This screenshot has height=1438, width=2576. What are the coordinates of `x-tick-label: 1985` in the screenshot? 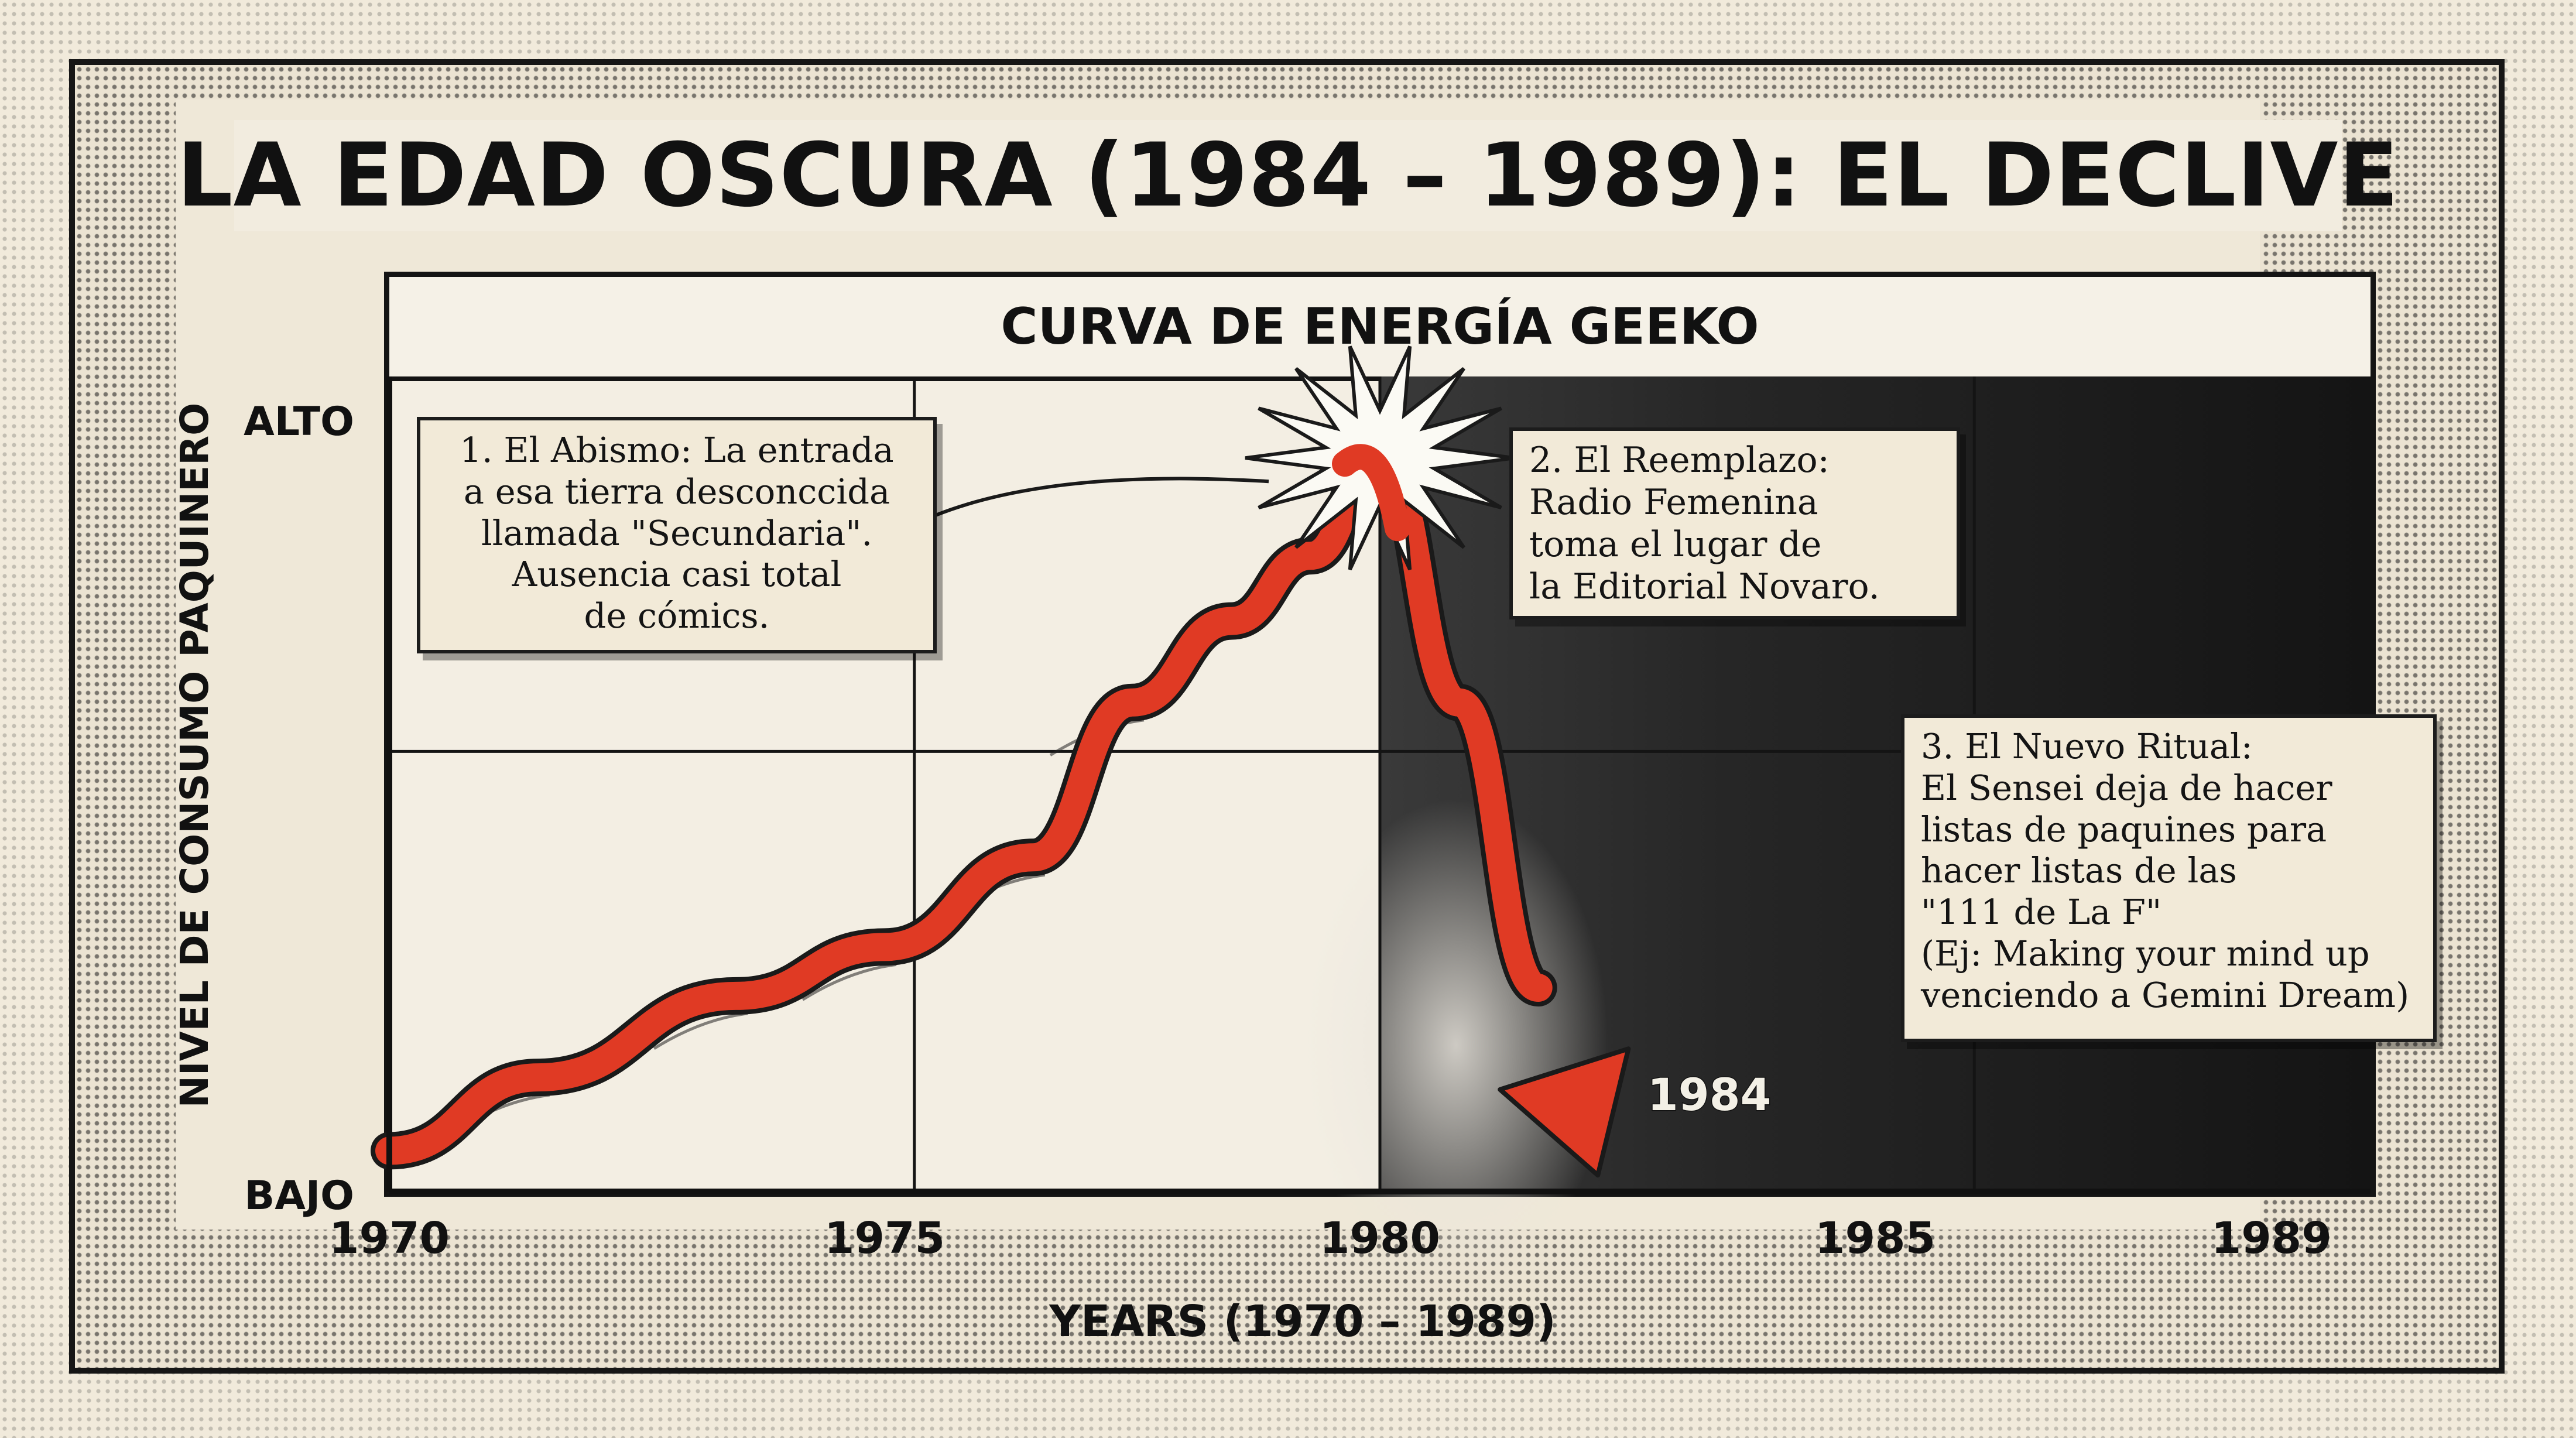 It's located at (1875, 1238).